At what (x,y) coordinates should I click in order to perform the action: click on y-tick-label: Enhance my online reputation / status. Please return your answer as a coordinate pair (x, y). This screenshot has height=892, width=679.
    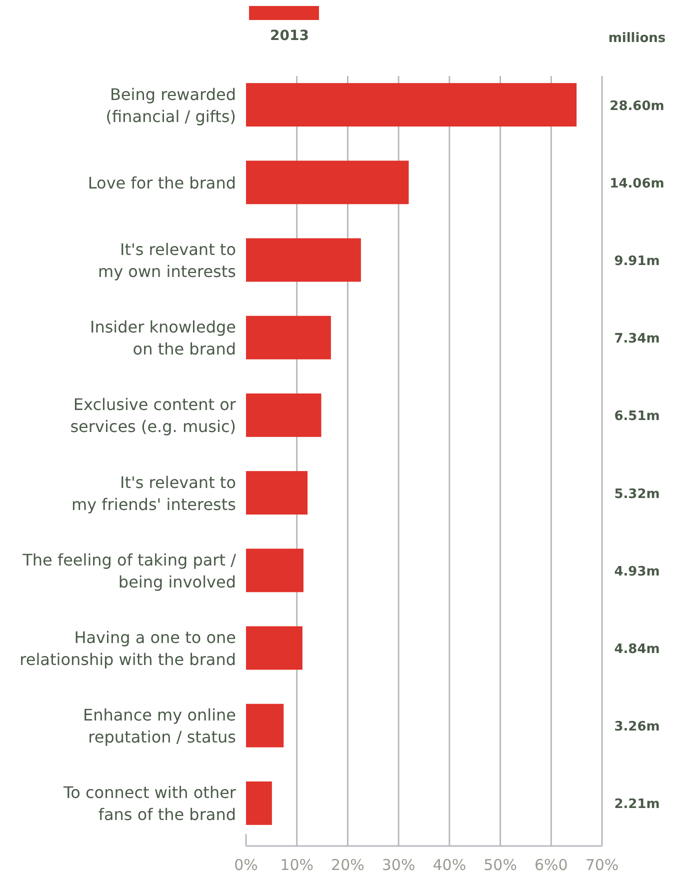
    Looking at the image, I should click on (159, 726).